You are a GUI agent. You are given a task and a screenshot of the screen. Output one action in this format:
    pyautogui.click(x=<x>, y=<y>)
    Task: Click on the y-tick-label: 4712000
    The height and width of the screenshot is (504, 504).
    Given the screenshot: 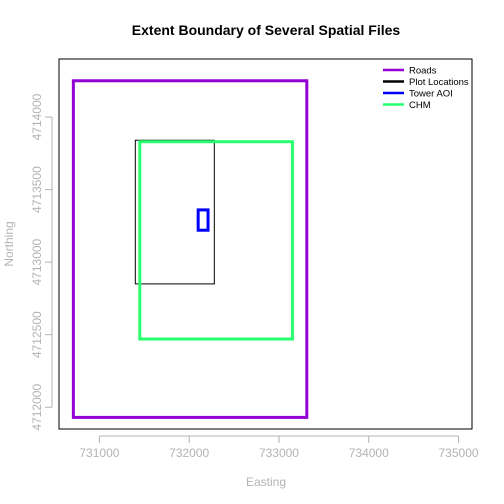 What is the action you would take?
    pyautogui.click(x=37, y=407)
    